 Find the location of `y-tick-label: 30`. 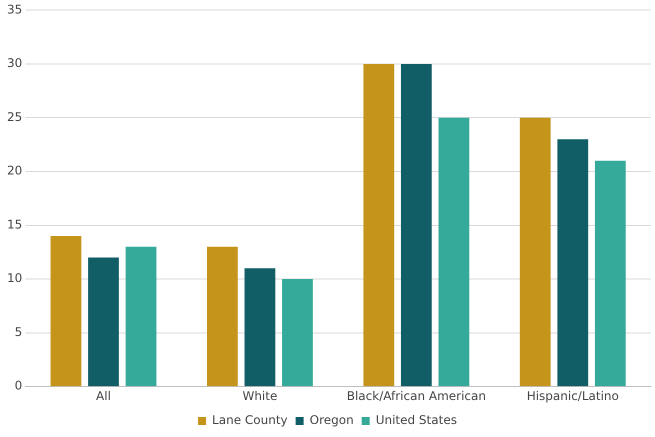

y-tick-label: 30 is located at coordinates (14, 63).